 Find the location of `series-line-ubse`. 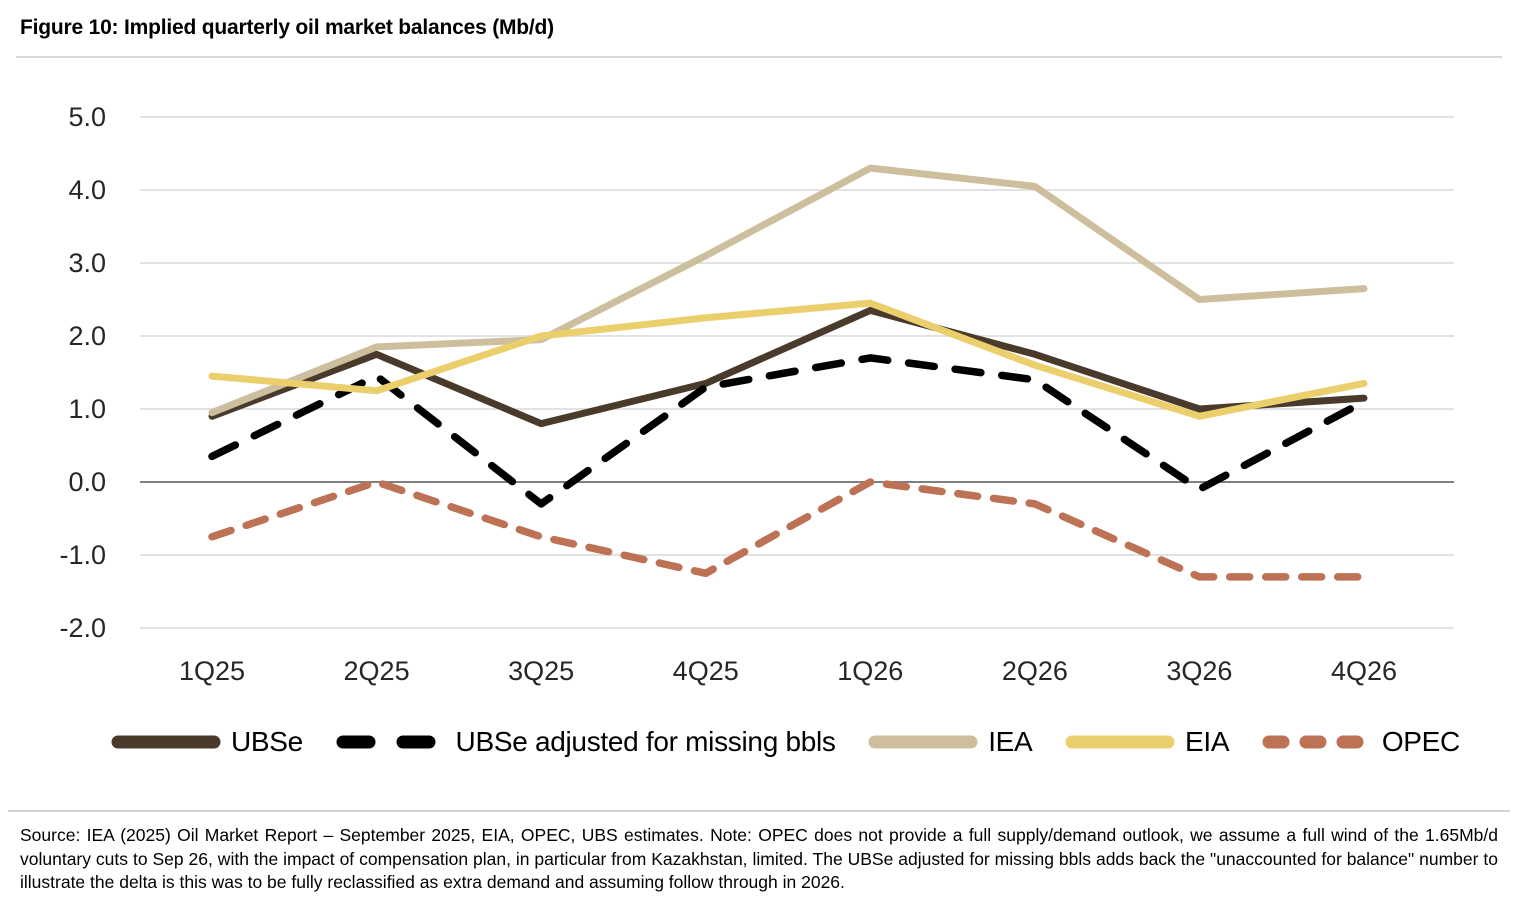

series-line-ubse is located at coordinates (788, 367).